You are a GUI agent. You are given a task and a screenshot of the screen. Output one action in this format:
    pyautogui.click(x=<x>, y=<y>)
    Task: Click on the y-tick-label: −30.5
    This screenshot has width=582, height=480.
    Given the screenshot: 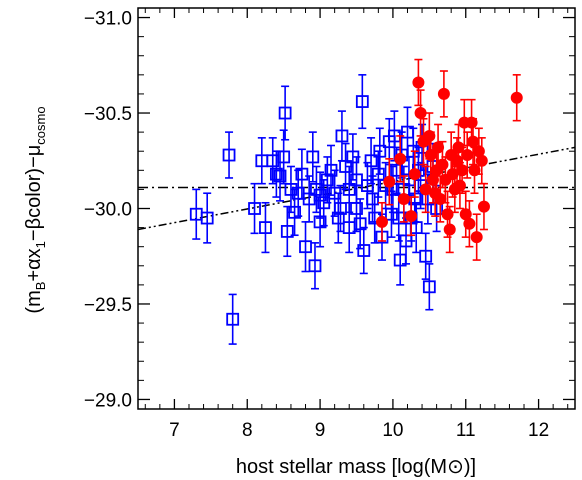 What is the action you would take?
    pyautogui.click(x=108, y=114)
    